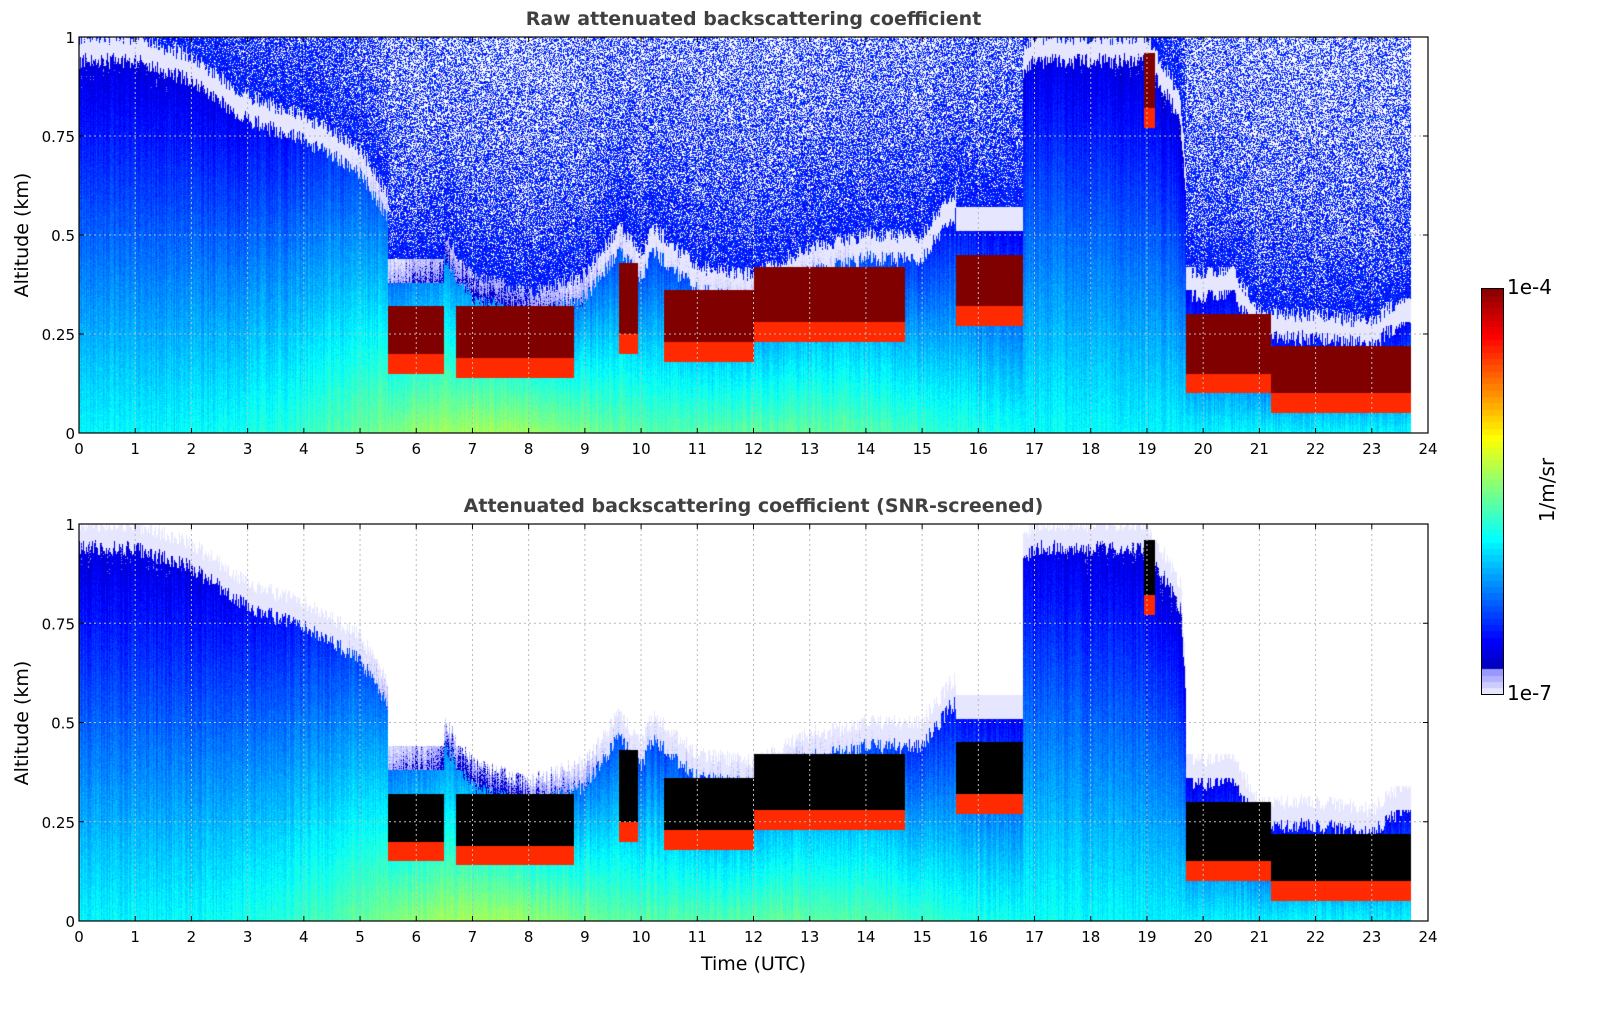 The width and height of the screenshot is (1621, 1020). Describe the element at coordinates (1492, 491) in the screenshot. I see `colorbar` at that location.